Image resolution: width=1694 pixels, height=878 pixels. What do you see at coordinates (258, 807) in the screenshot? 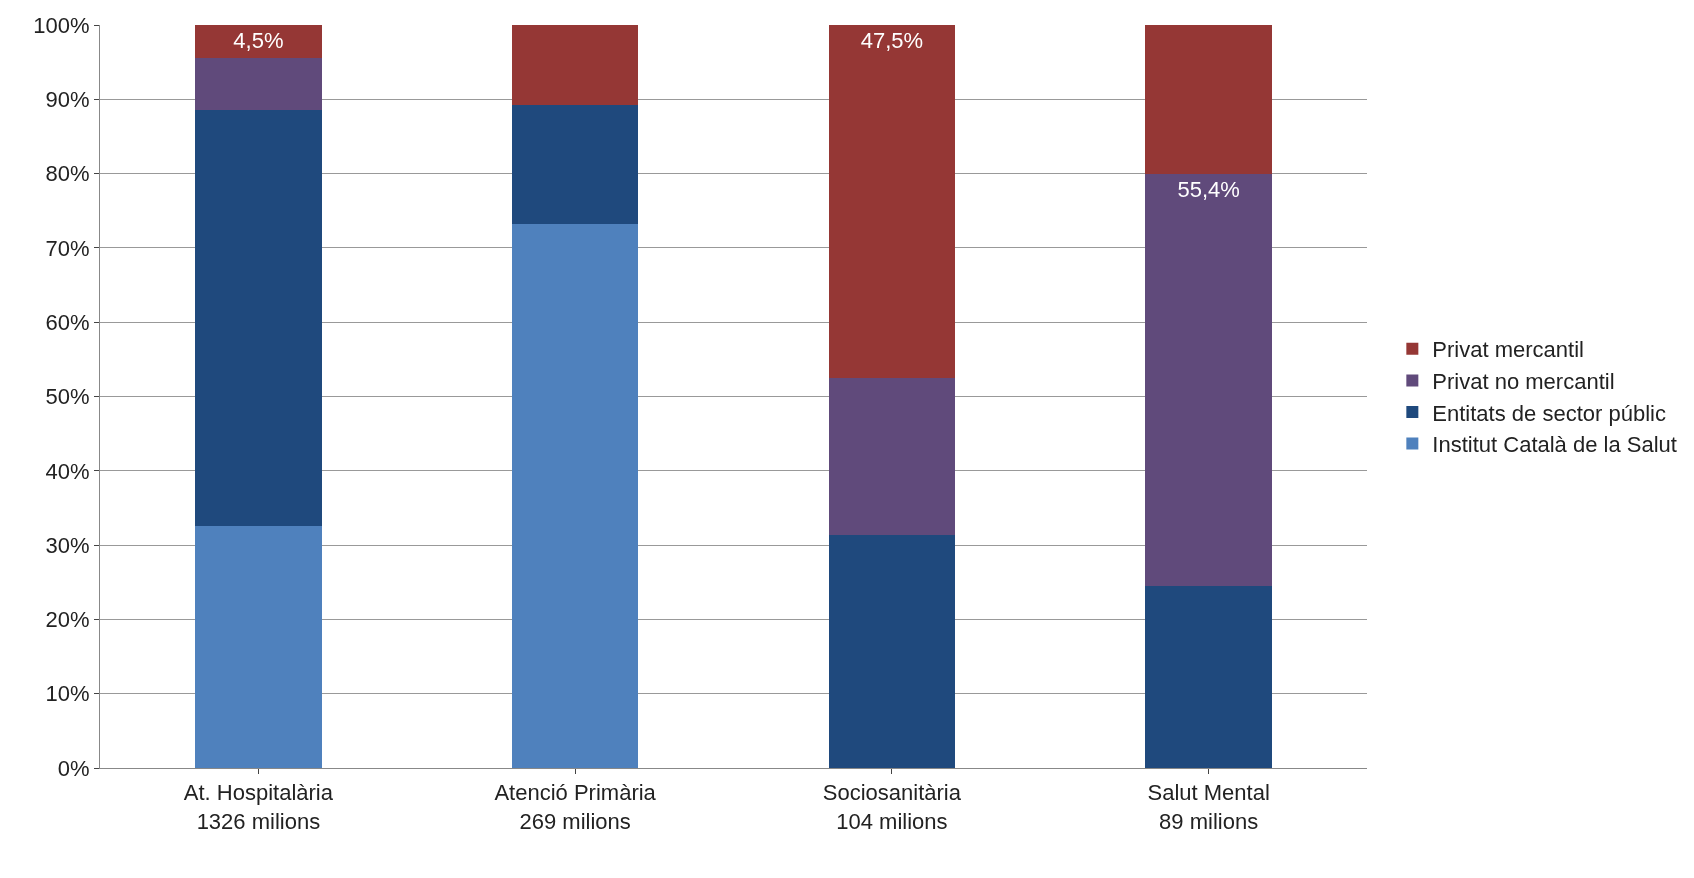
I see `x-tick-label: At. Hospitalària 1326 milions` at bounding box center [258, 807].